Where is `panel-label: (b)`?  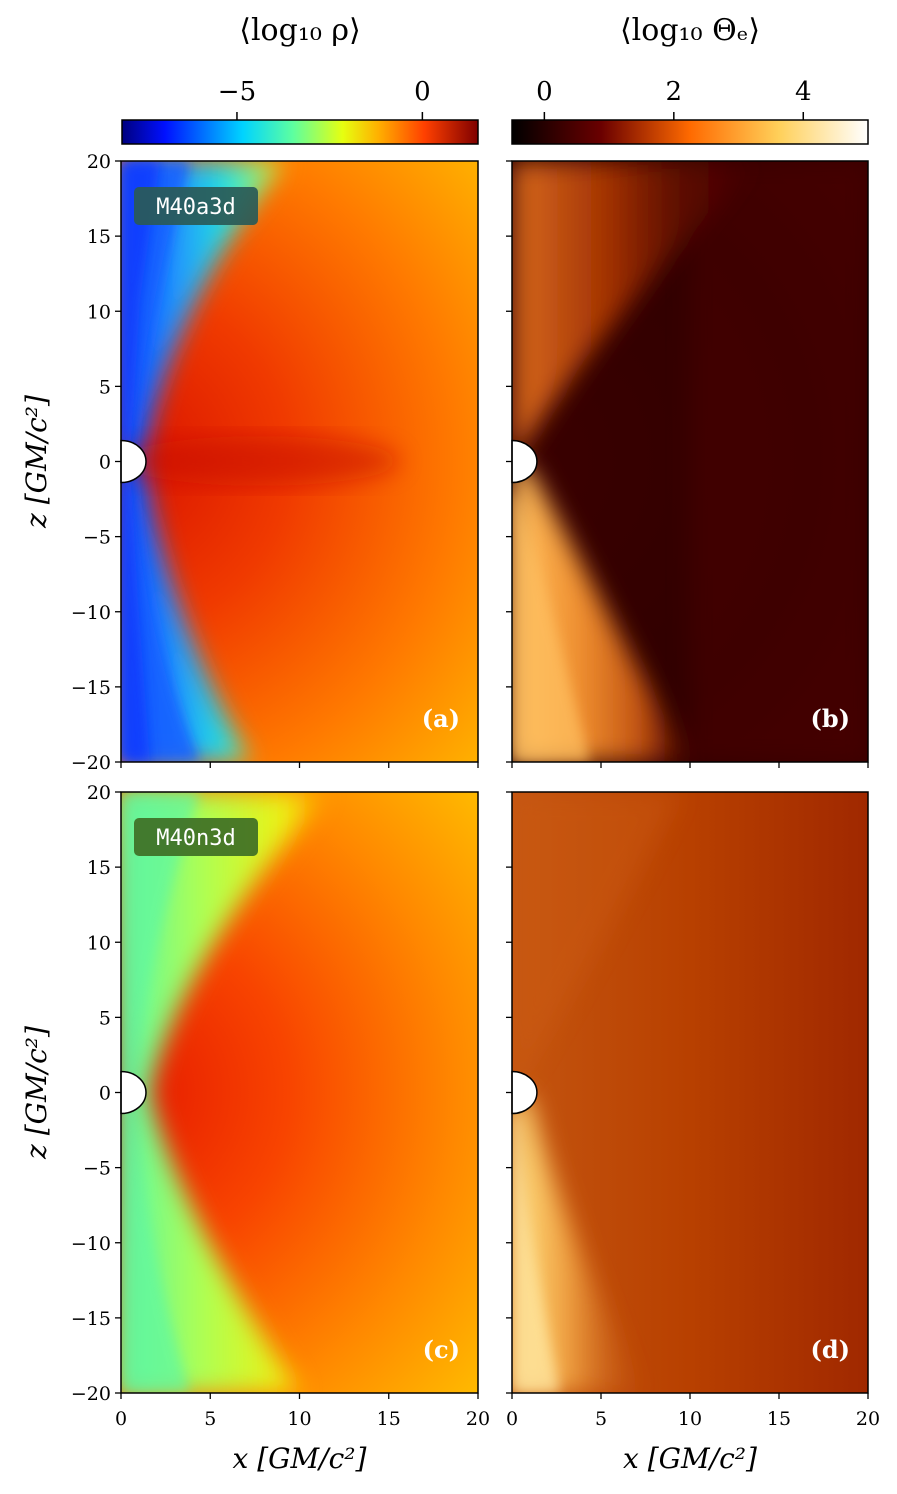 panel-label: (b) is located at coordinates (831, 718).